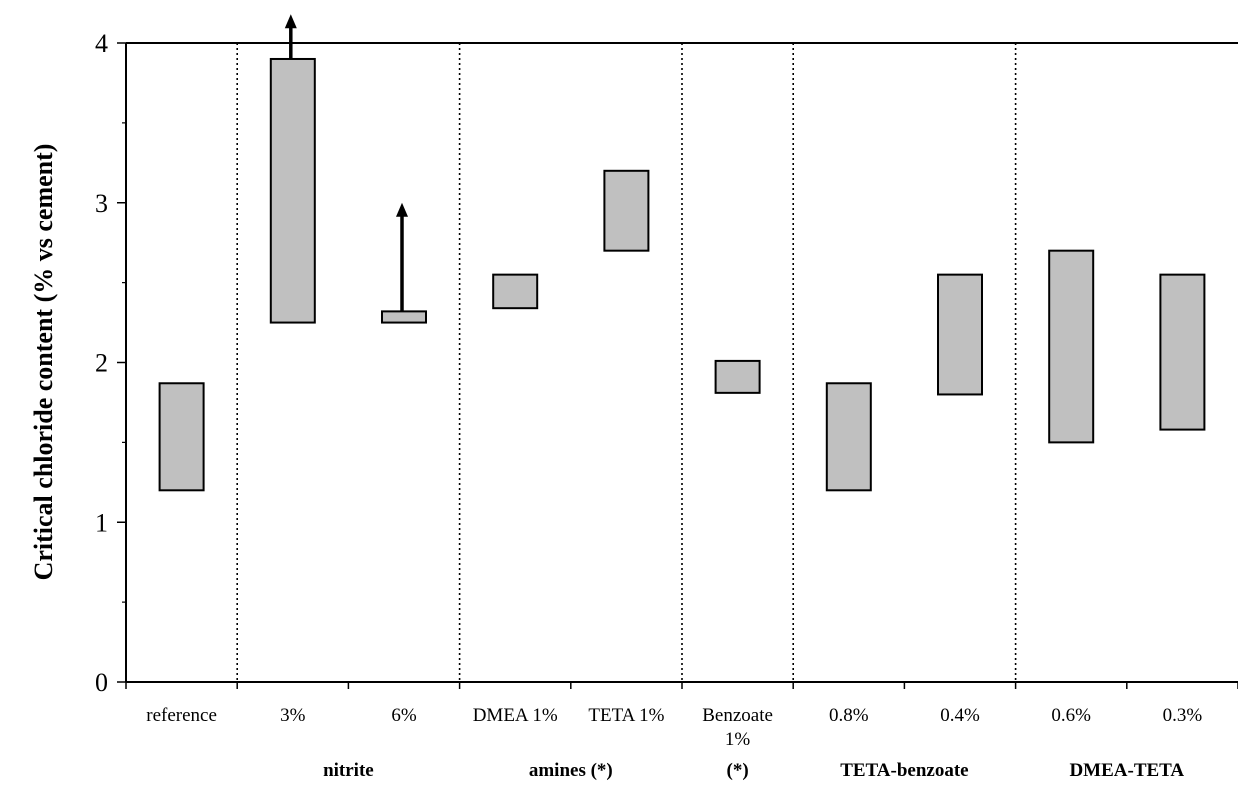 This screenshot has height=787, width=1238. What do you see at coordinates (904, 770) in the screenshot?
I see `group-label: TETA-benzoate` at bounding box center [904, 770].